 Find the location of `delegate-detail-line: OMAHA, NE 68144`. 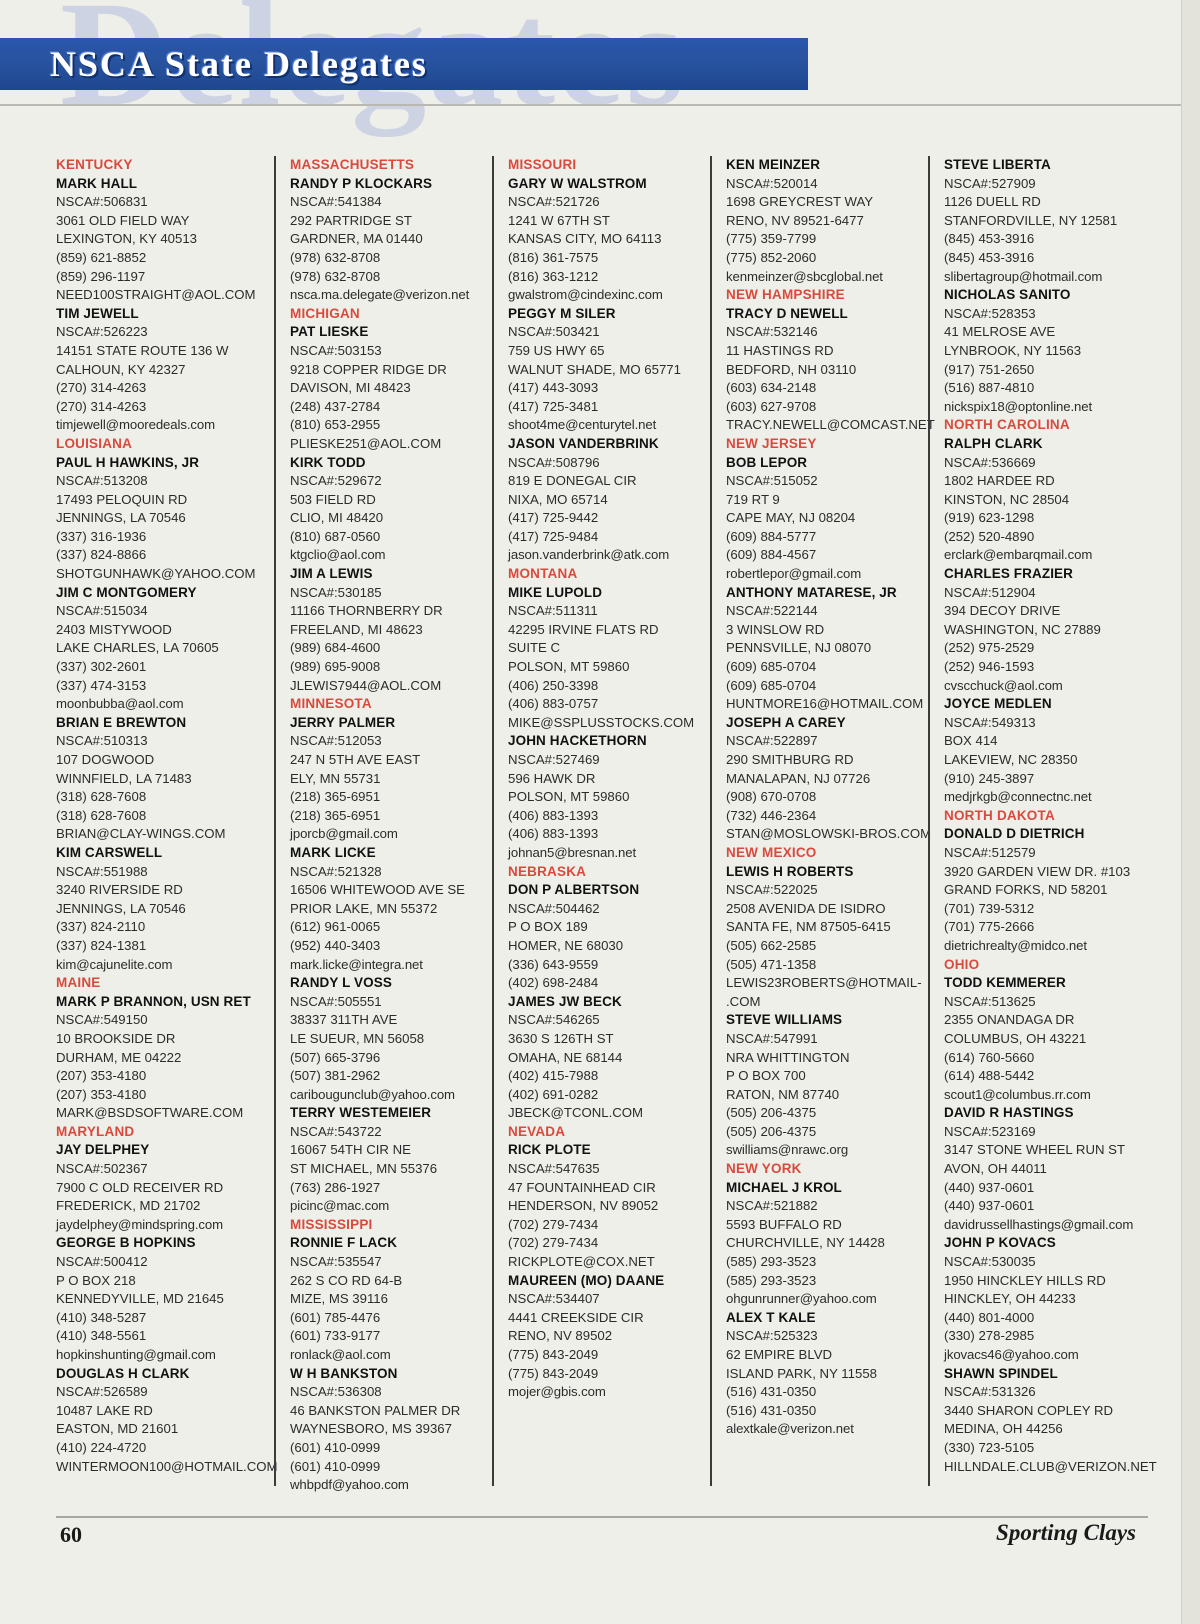

delegate-detail-line: OMAHA, NE 68144 is located at coordinates (565, 1057).